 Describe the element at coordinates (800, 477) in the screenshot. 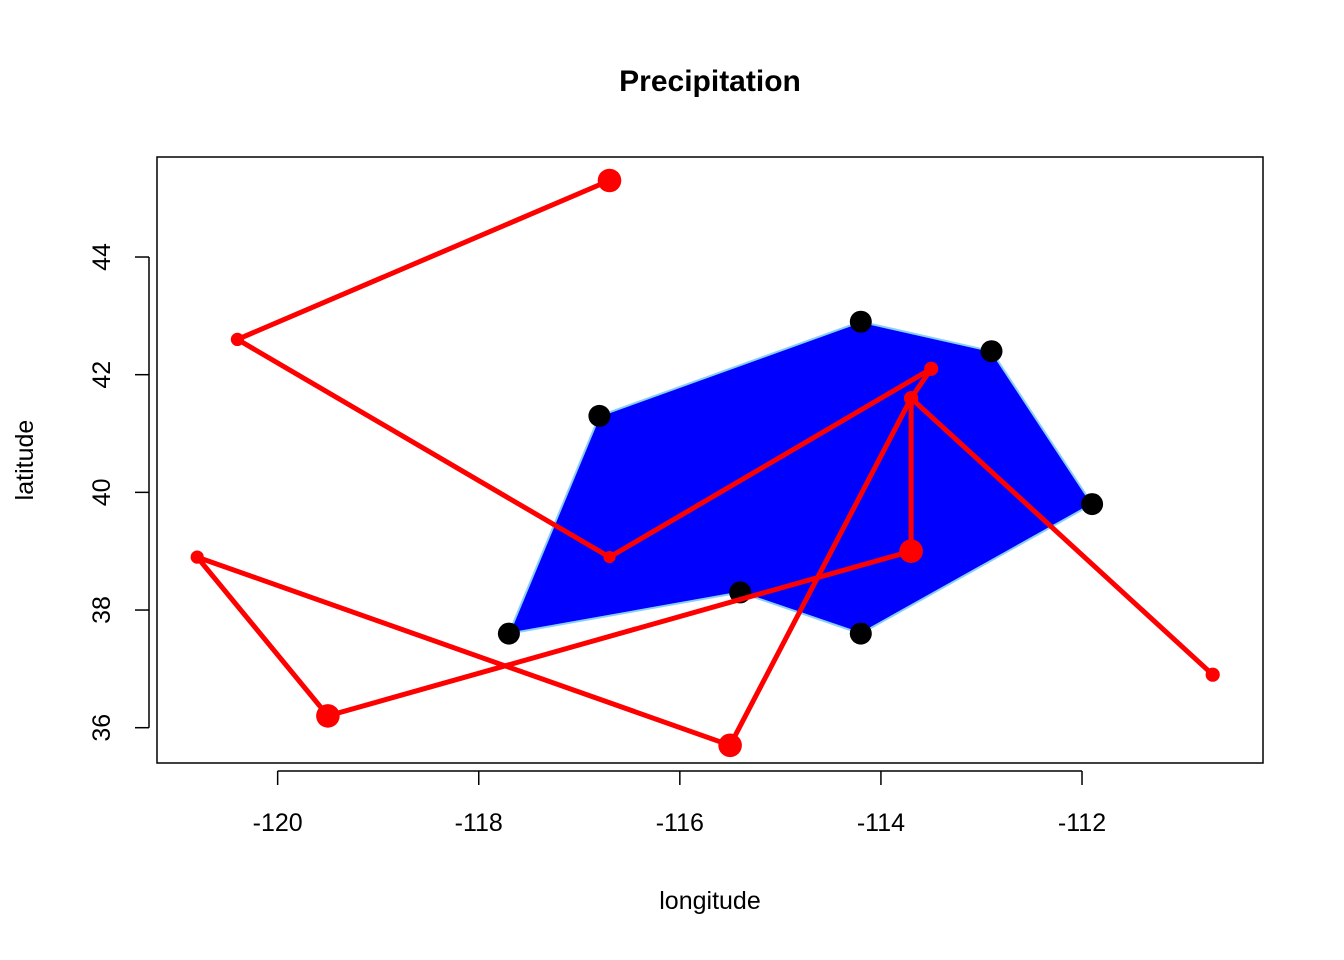

I see `convex-hull-polygon` at that location.